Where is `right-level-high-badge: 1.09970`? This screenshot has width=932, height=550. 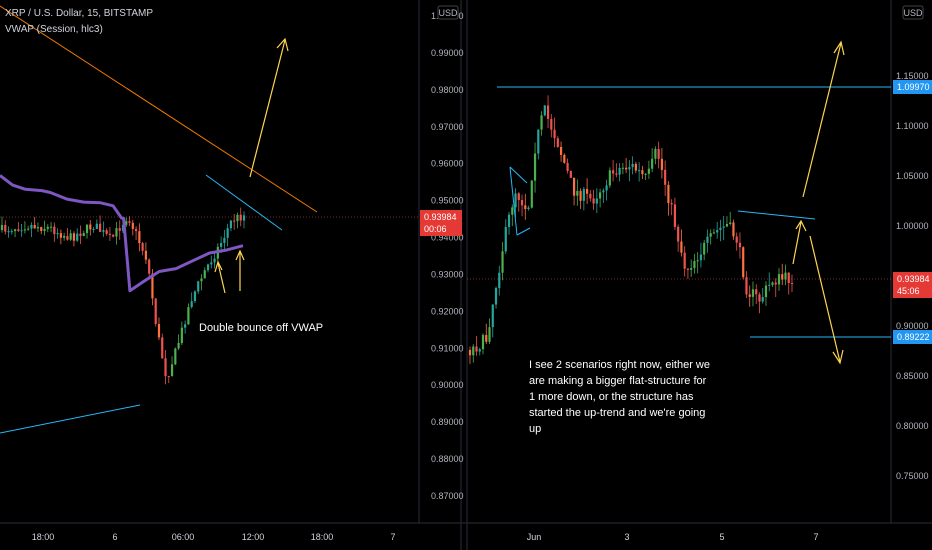 right-level-high-badge: 1.09970 is located at coordinates (912, 87).